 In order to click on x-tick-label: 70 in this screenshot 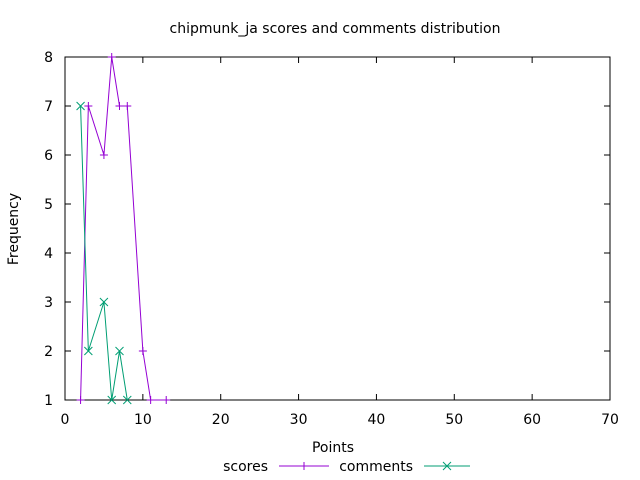, I will do `click(610, 420)`.